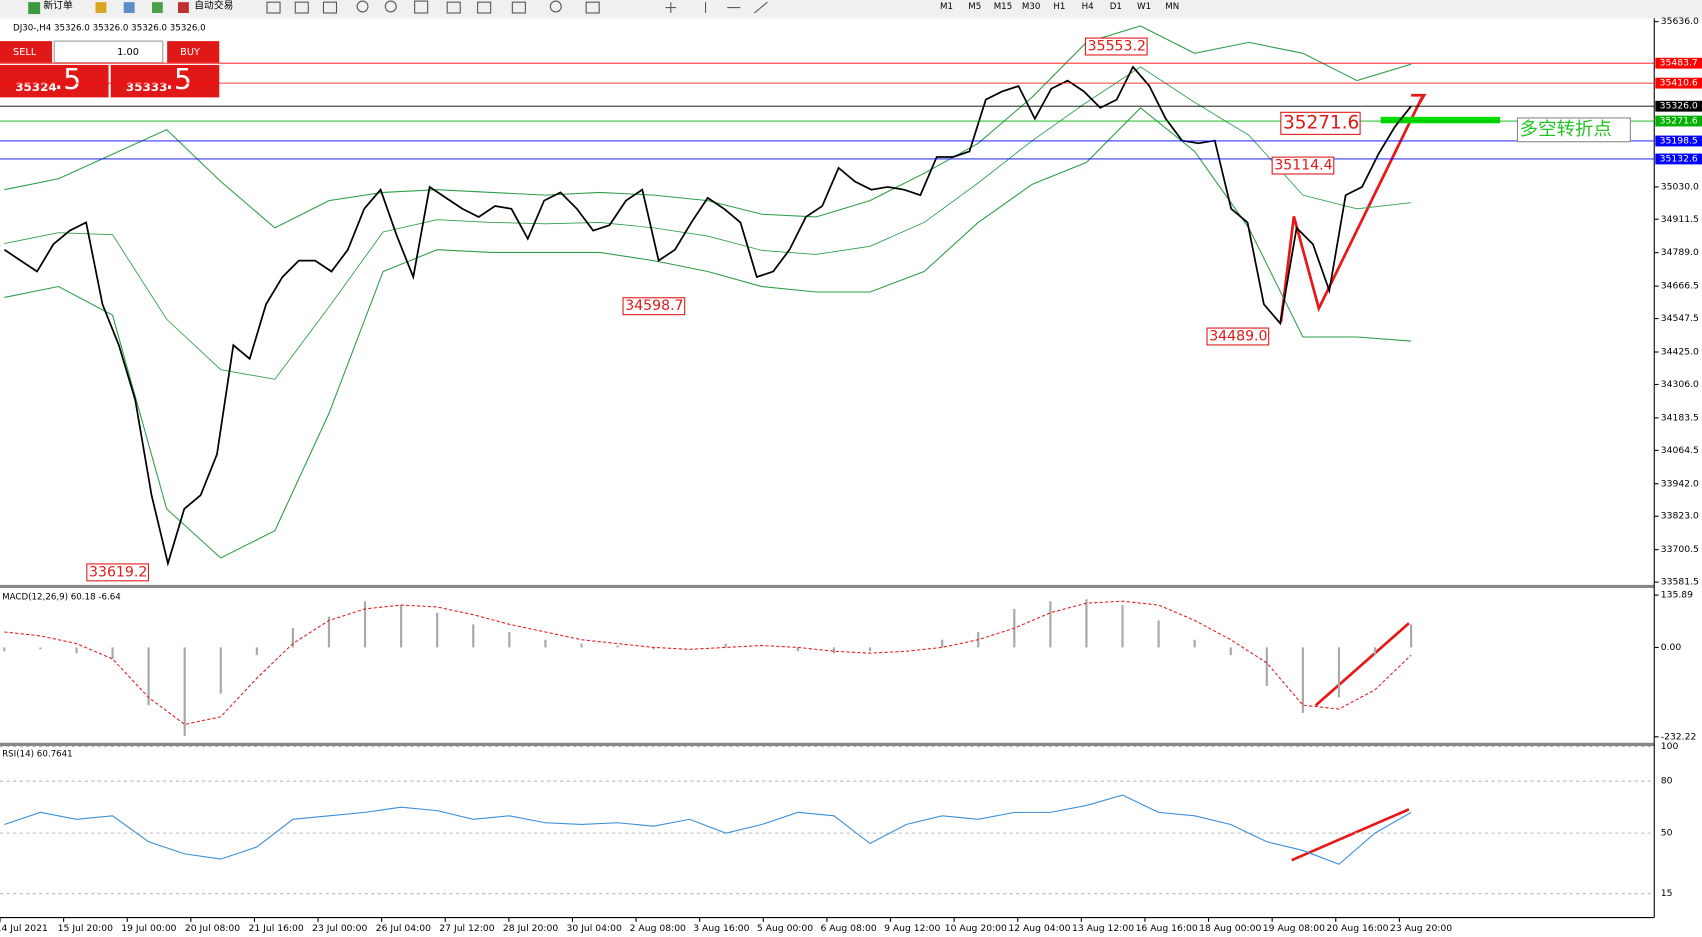 This screenshot has height=937, width=1702. What do you see at coordinates (24, 928) in the screenshot?
I see `x-tick-label: 14 Jul 2021` at bounding box center [24, 928].